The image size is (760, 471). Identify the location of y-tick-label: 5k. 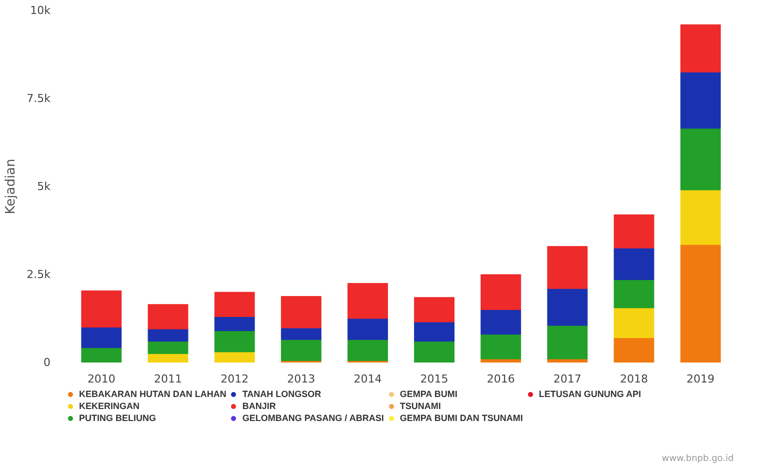
(44, 186).